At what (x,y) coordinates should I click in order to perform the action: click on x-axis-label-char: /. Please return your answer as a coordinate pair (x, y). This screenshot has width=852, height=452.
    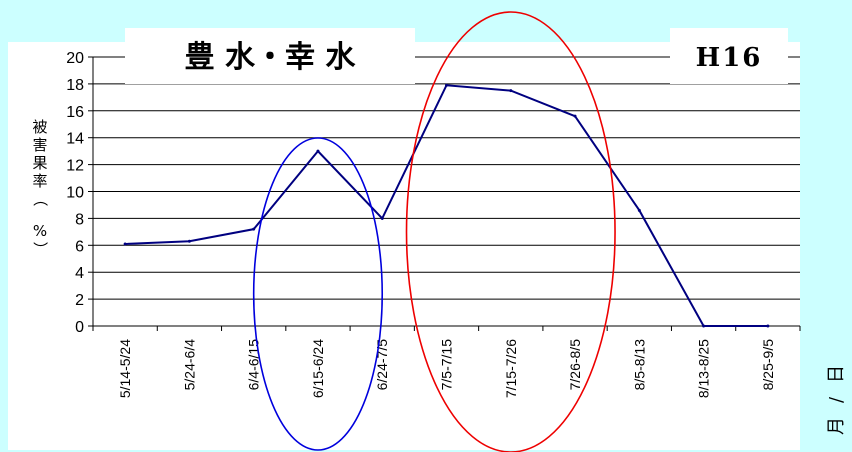
    Looking at the image, I should click on (836, 399).